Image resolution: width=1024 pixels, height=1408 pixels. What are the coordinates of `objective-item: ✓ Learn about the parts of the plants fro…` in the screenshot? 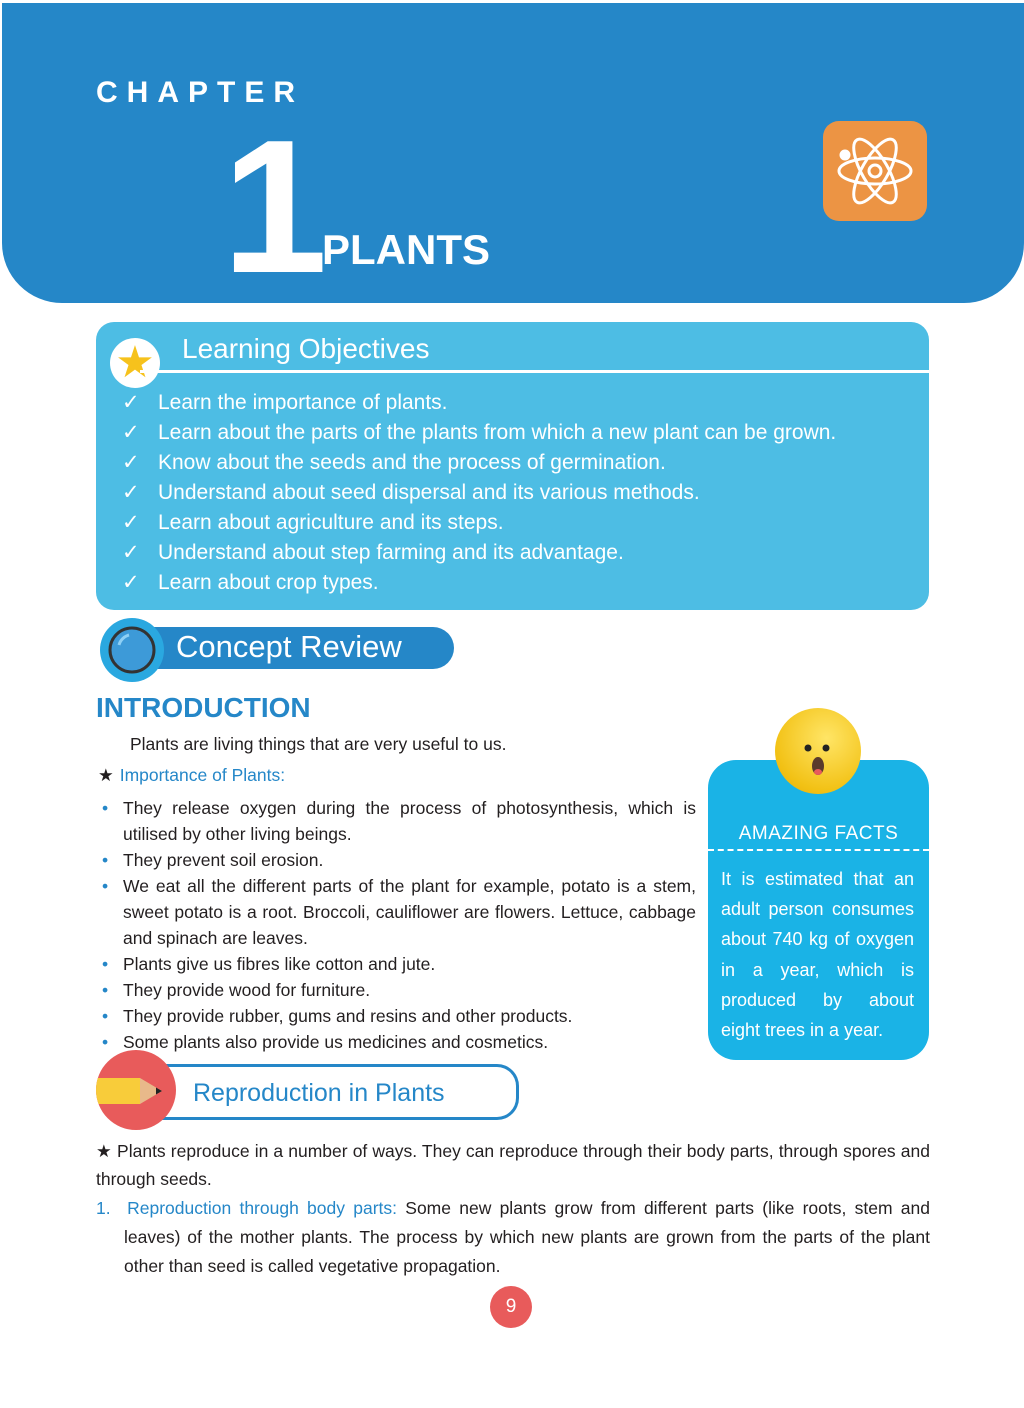 It's located at (479, 433).